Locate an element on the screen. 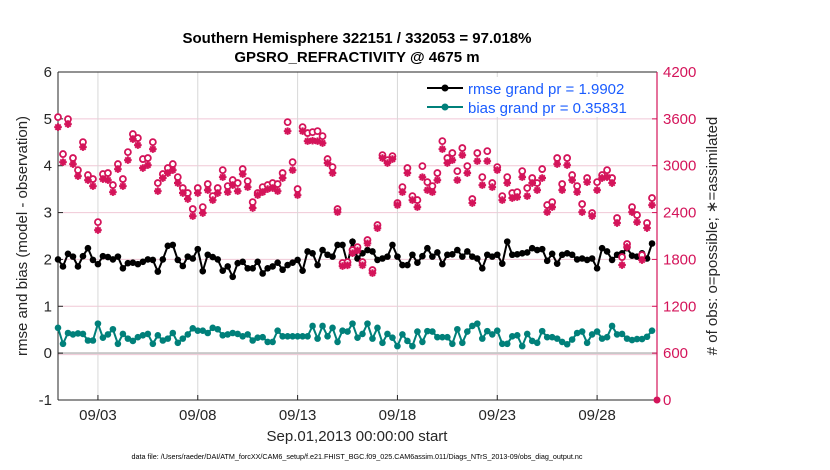 Image resolution: width=830 pixels, height=470 pixels. x-tick-label: 09/13 is located at coordinates (298, 415).